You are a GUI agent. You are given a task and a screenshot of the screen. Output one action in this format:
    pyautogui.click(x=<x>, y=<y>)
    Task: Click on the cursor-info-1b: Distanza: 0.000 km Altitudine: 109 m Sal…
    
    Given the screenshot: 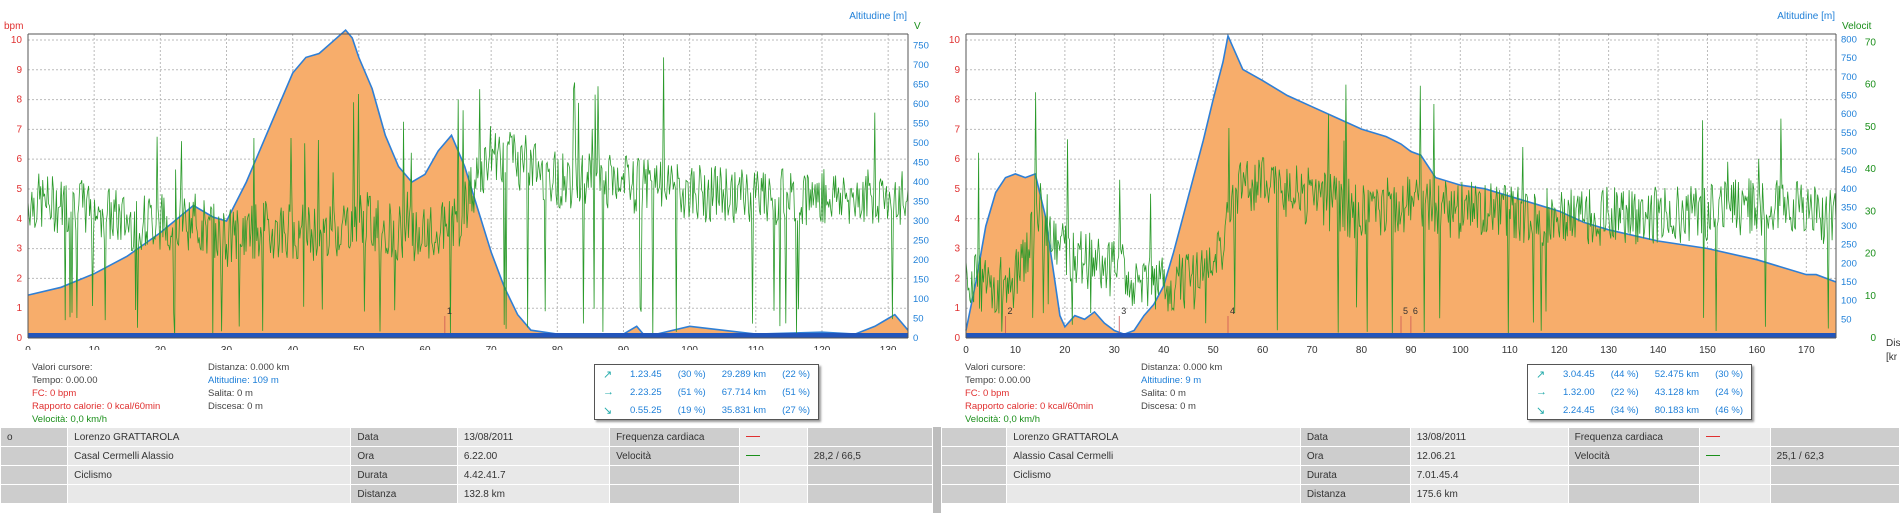 What is the action you would take?
    pyautogui.click(x=248, y=387)
    